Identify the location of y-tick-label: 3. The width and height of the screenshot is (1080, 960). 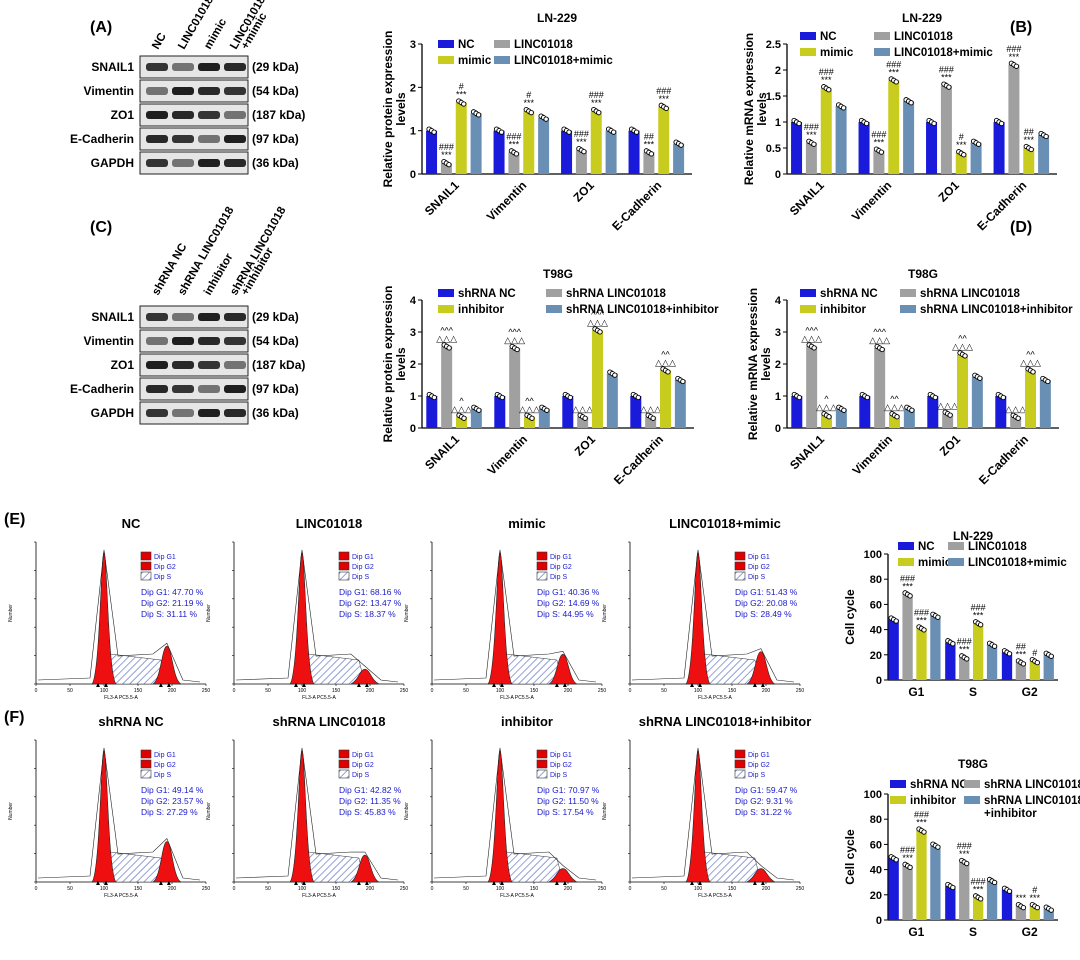
(413, 45).